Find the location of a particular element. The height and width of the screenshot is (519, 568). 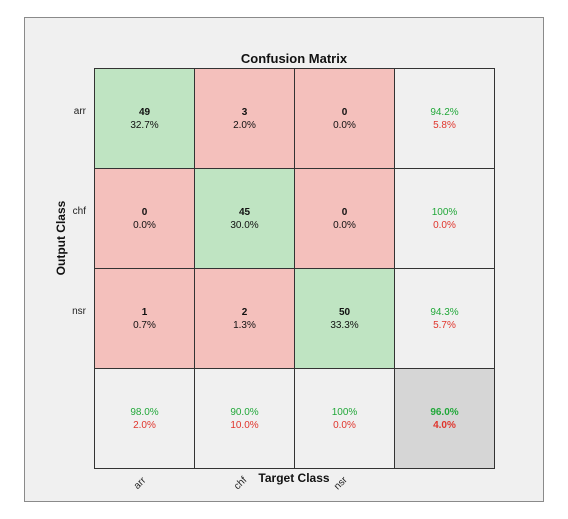

x-axis-title: Target Class is located at coordinates (294, 478).